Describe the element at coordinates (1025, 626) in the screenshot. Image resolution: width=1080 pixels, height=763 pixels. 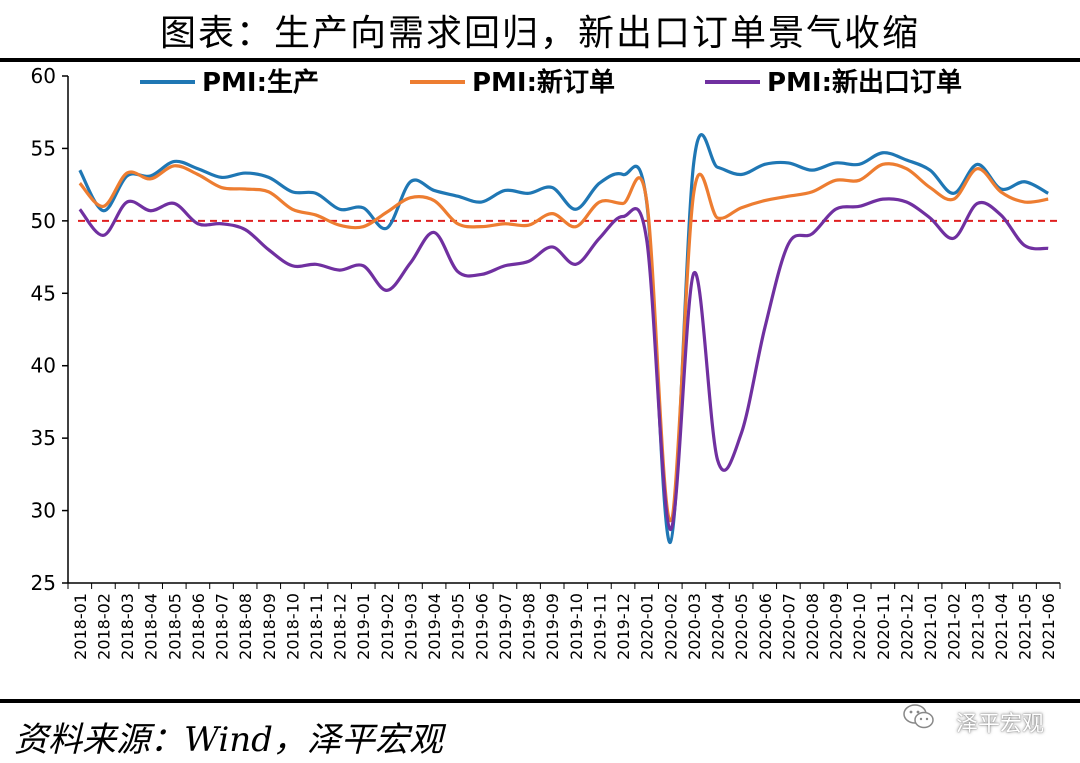
I see `x-tick-label: 2021-05` at that location.